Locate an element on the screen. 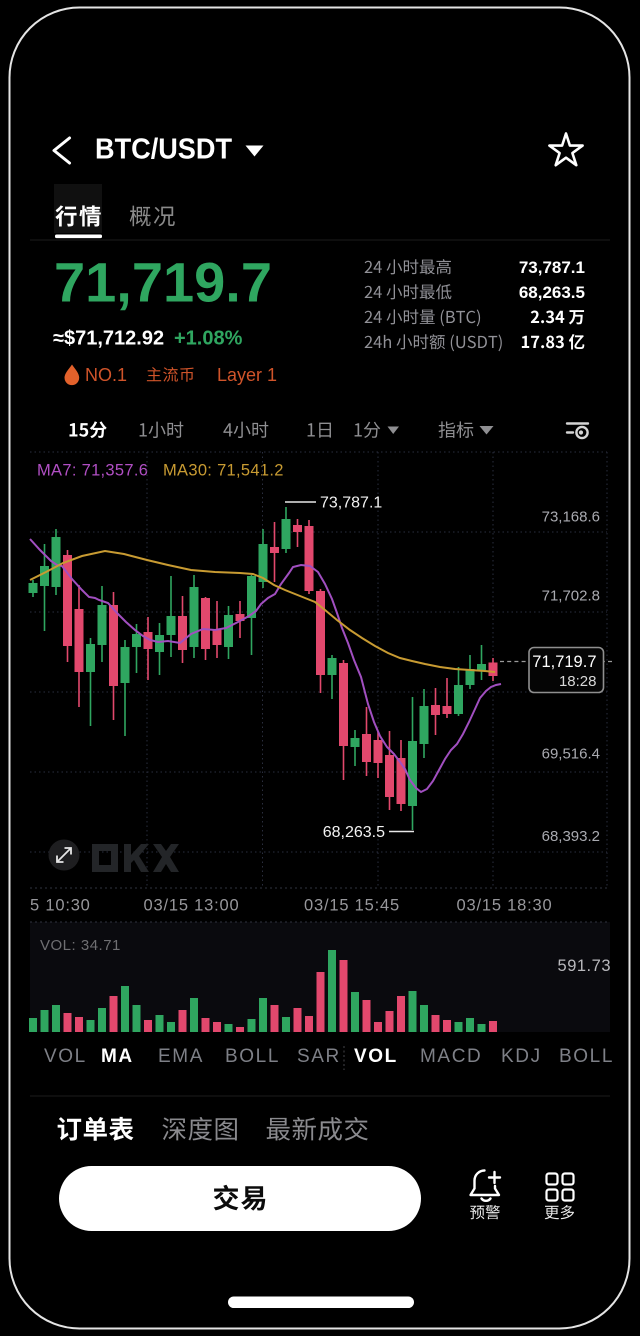 This screenshot has width=640, height=1336. svg-text: 5 10:30 is located at coordinates (60, 906).